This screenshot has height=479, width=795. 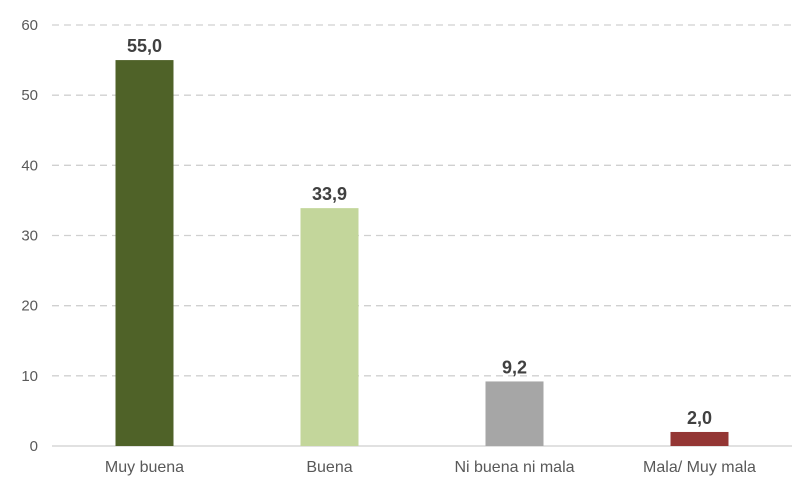 I want to click on y-tick-label: 0, so click(x=34, y=446).